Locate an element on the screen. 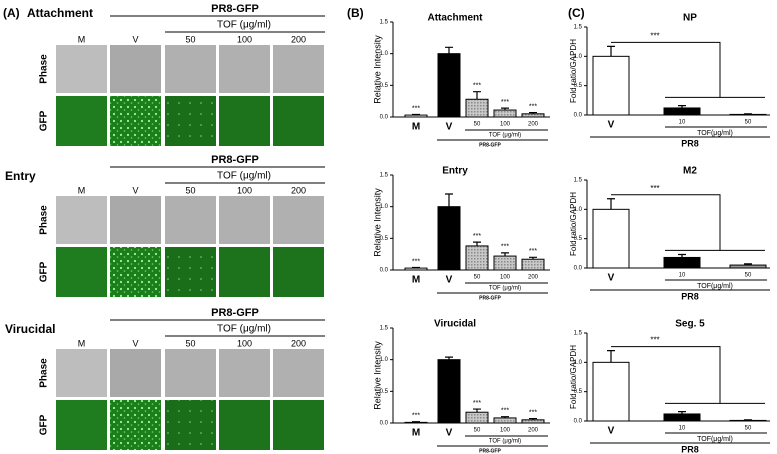 This screenshot has width=777, height=454. column-label: 100 is located at coordinates (244, 343).